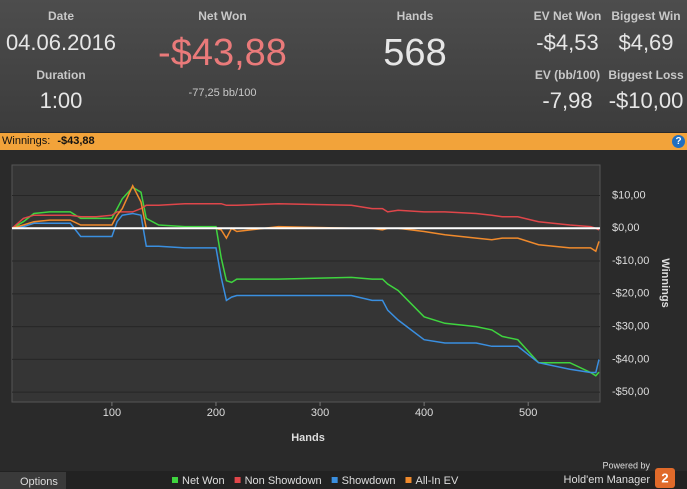 This screenshot has height=489, width=687. Describe the element at coordinates (343, 141) in the screenshot. I see `winnings-bar: Winnings: -$43,88 ?` at that location.